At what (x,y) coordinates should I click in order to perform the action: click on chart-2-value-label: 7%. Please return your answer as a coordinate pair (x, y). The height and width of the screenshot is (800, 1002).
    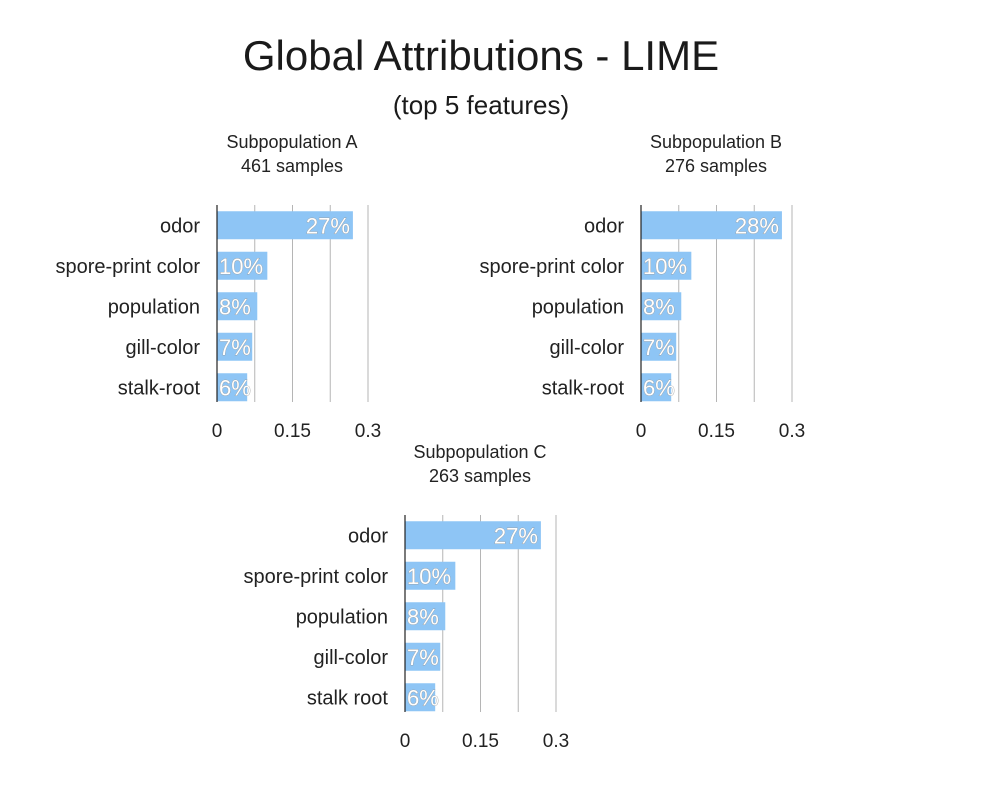
    Looking at the image, I should click on (423, 657).